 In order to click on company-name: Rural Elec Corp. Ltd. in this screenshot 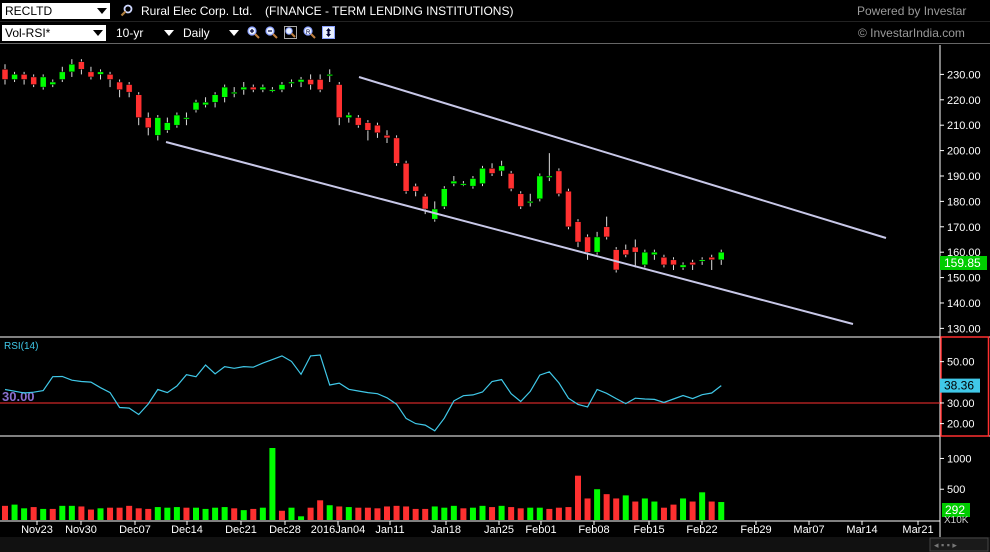, I will do `click(197, 11)`.